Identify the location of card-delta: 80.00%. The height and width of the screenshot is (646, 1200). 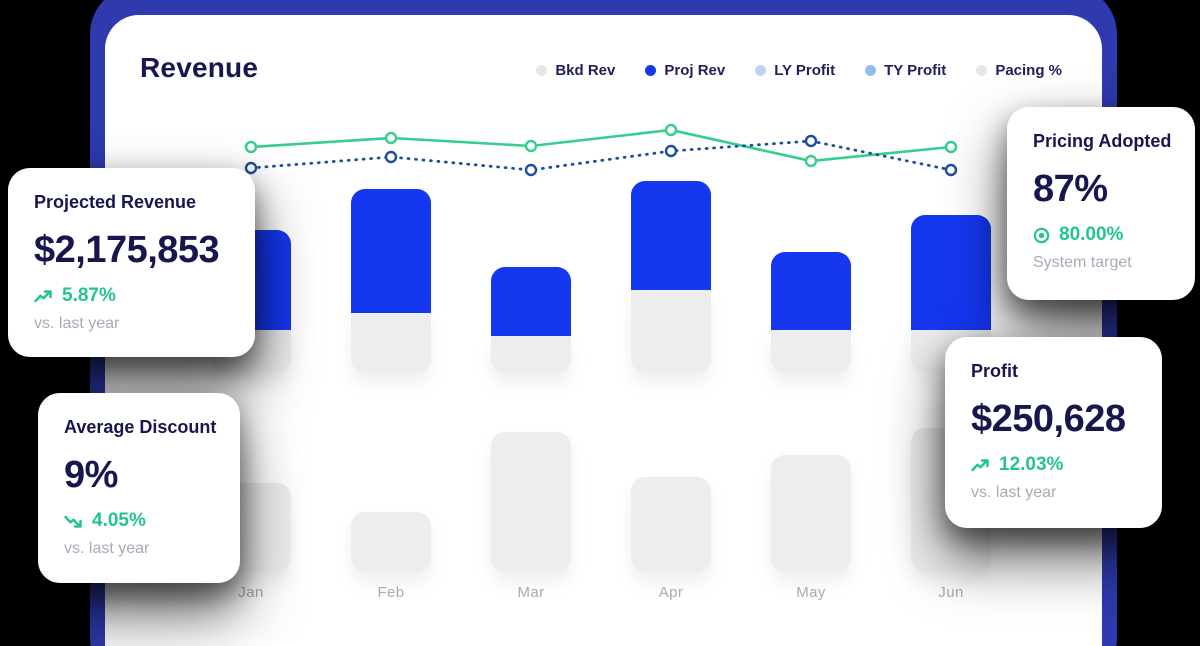
(1105, 235).